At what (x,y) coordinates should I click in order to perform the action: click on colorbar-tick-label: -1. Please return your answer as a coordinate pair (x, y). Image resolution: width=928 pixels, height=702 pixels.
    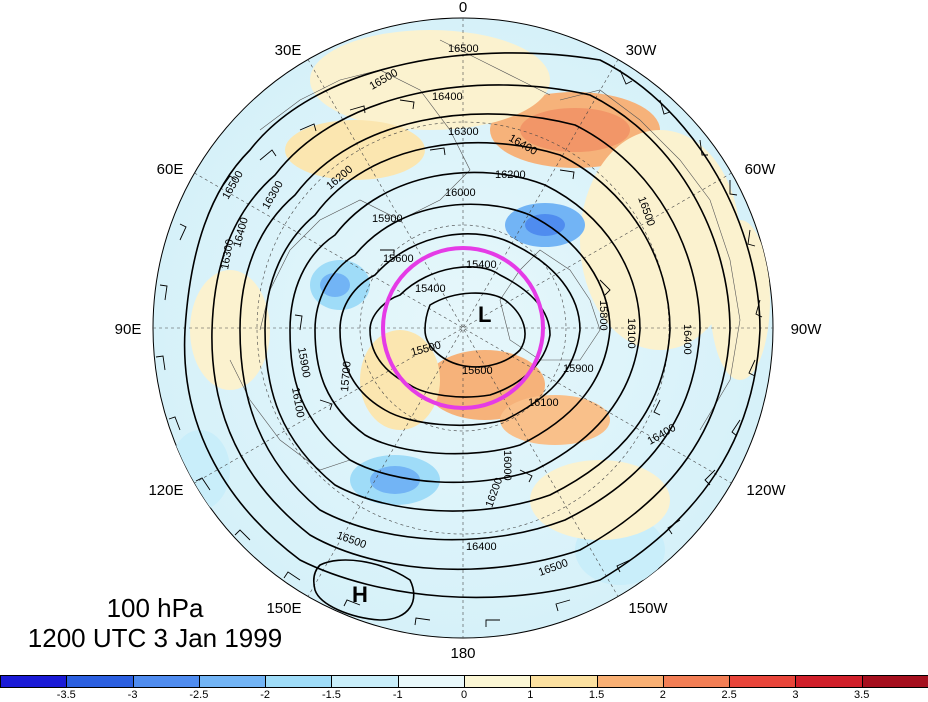
    Looking at the image, I should click on (397, 695).